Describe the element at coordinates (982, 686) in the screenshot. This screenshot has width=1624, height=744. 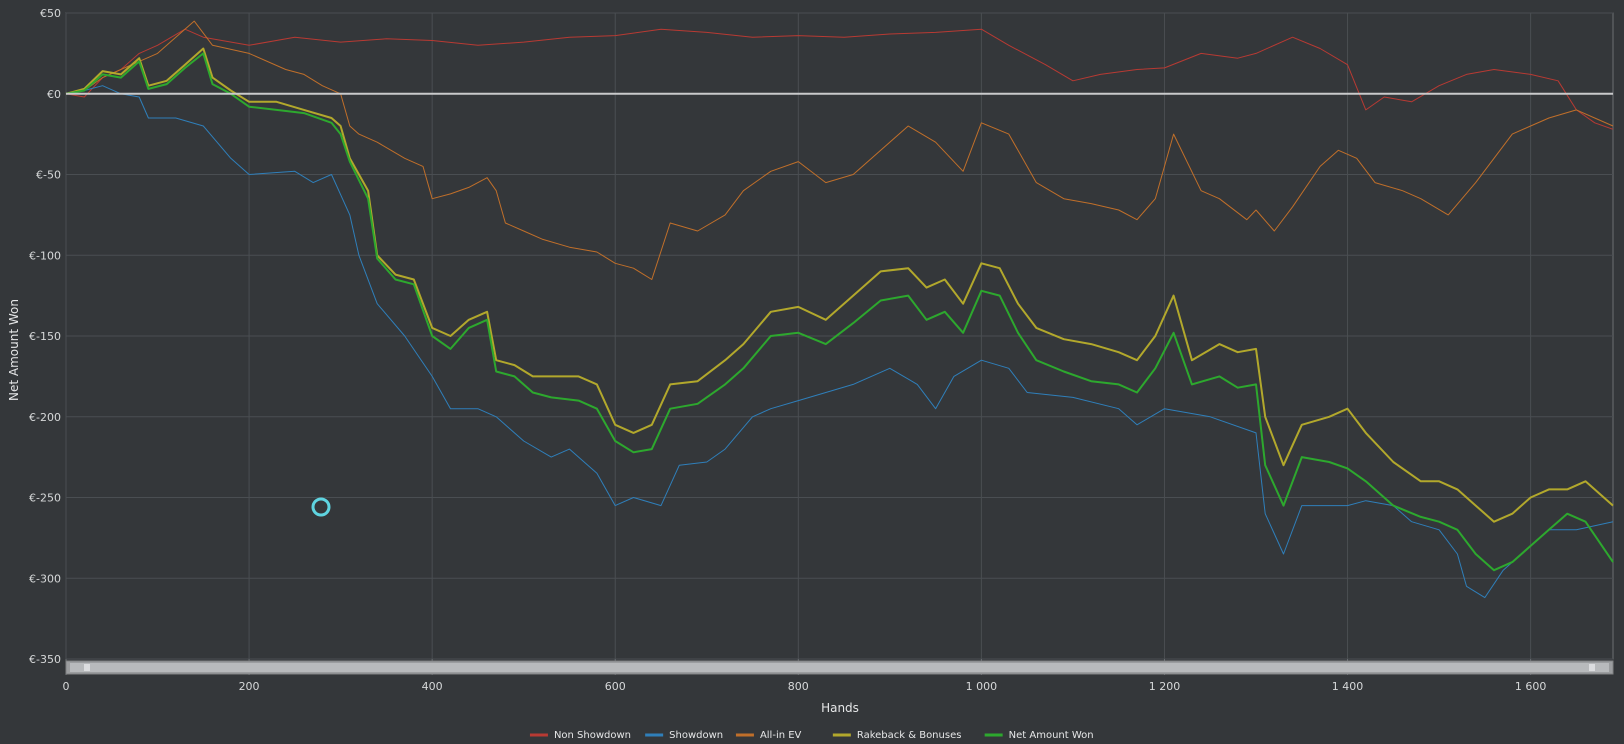
I see `x-tick-label: 1 000` at that location.